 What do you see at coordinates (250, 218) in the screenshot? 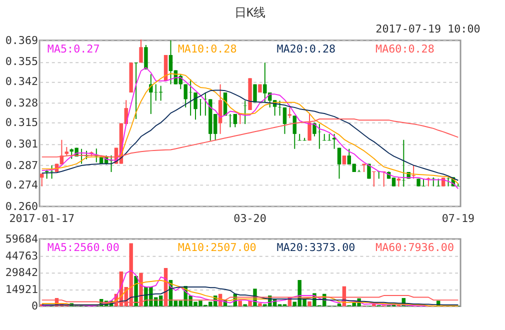
I see `x-tick-label: 03-20` at bounding box center [250, 218].